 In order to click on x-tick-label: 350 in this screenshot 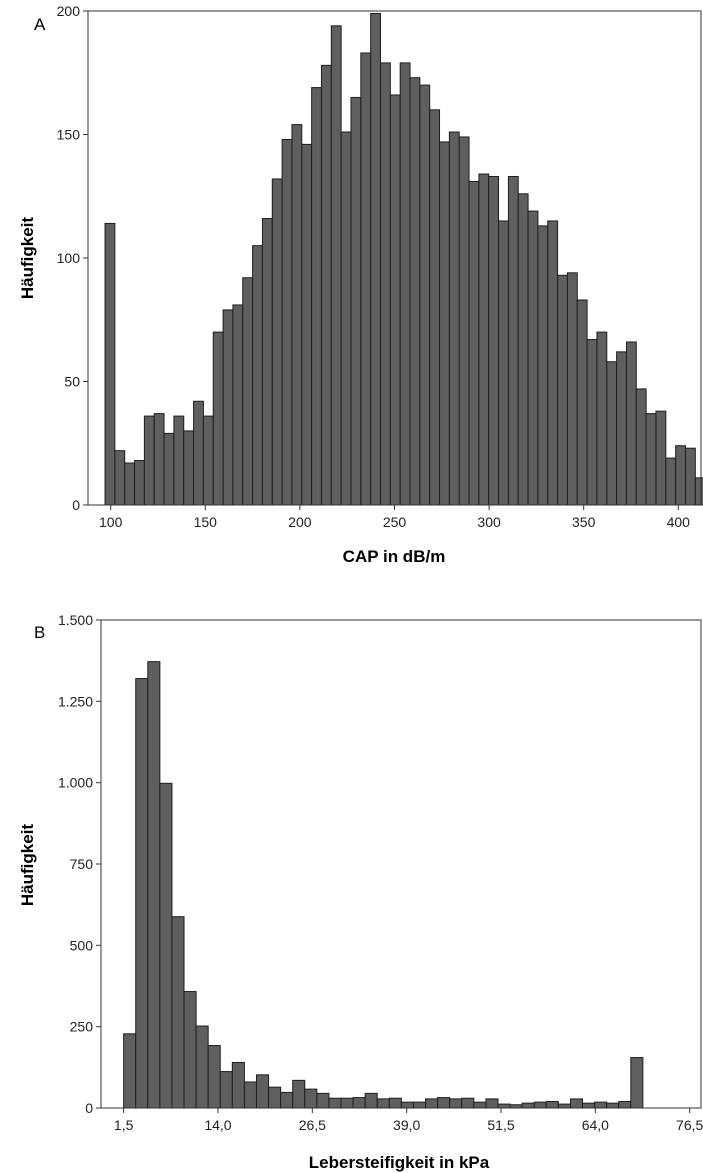, I will do `click(584, 522)`.